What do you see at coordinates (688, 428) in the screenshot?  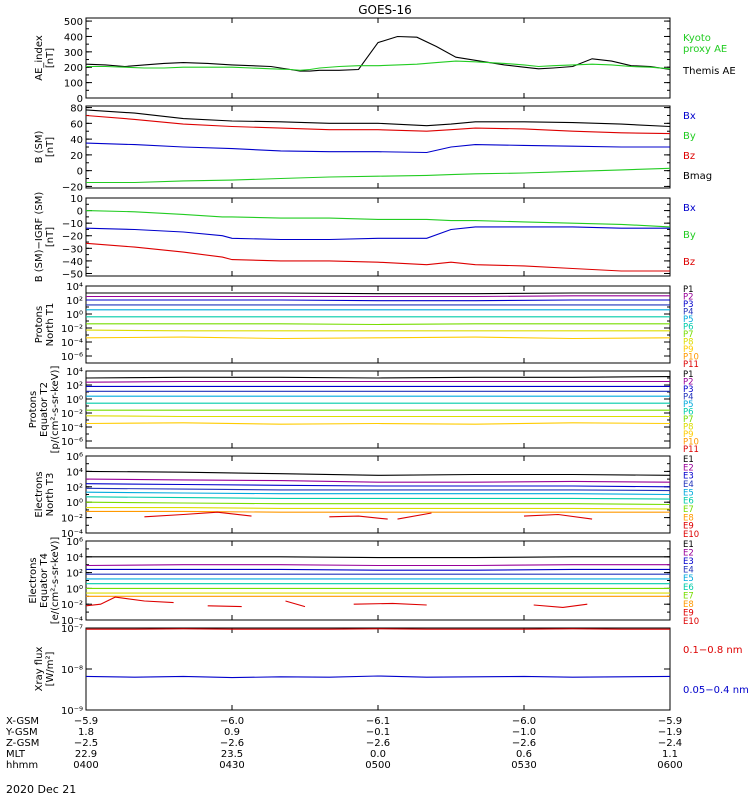 I see `legend-entry: P8` at bounding box center [688, 428].